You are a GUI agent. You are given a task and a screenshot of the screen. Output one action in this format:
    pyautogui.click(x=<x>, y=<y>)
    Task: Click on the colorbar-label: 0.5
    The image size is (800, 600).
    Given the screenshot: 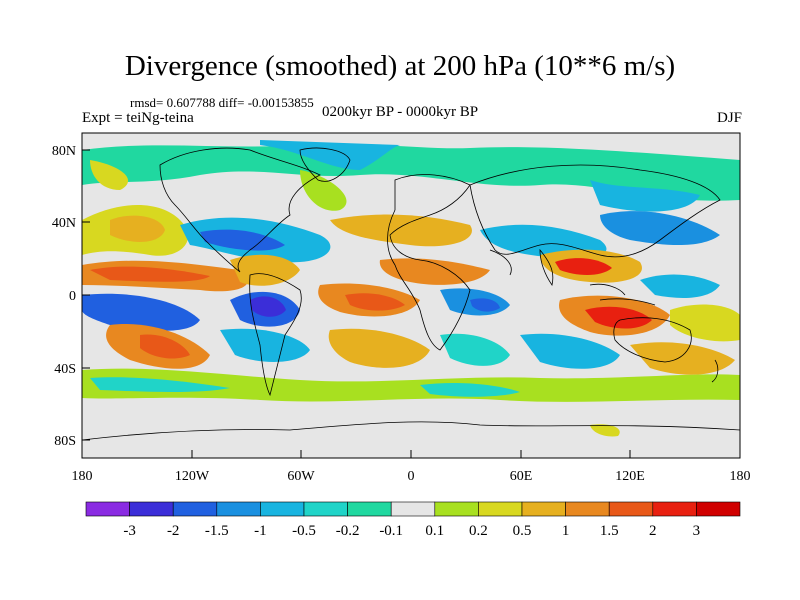 What is the action you would take?
    pyautogui.click(x=522, y=531)
    